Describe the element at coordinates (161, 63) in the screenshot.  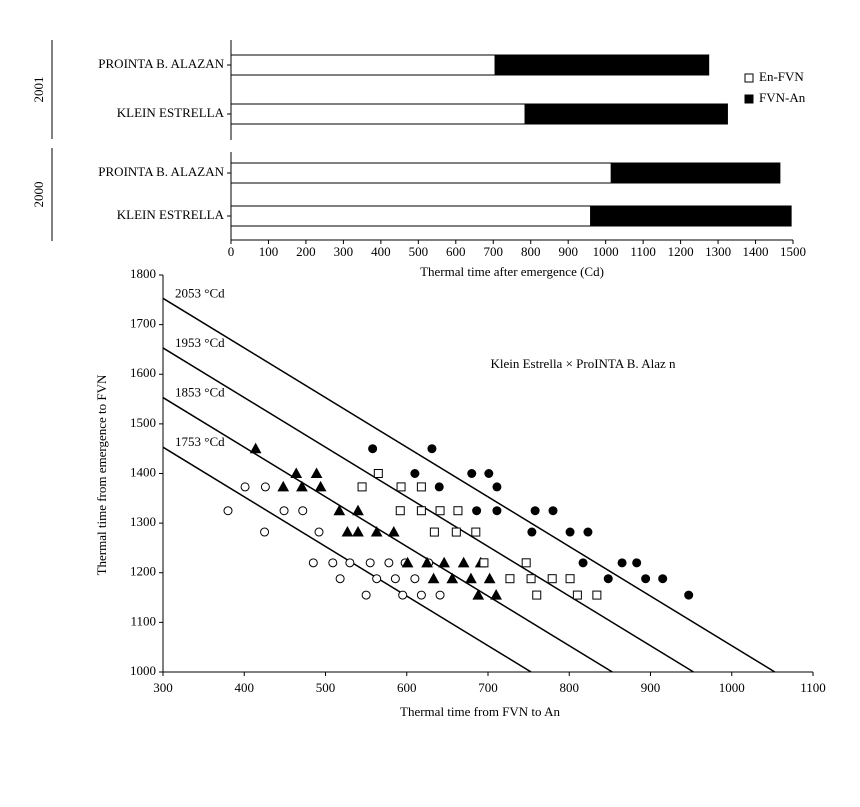
I see `y-tick-label: PROINTA B. ALAZAN` at that location.